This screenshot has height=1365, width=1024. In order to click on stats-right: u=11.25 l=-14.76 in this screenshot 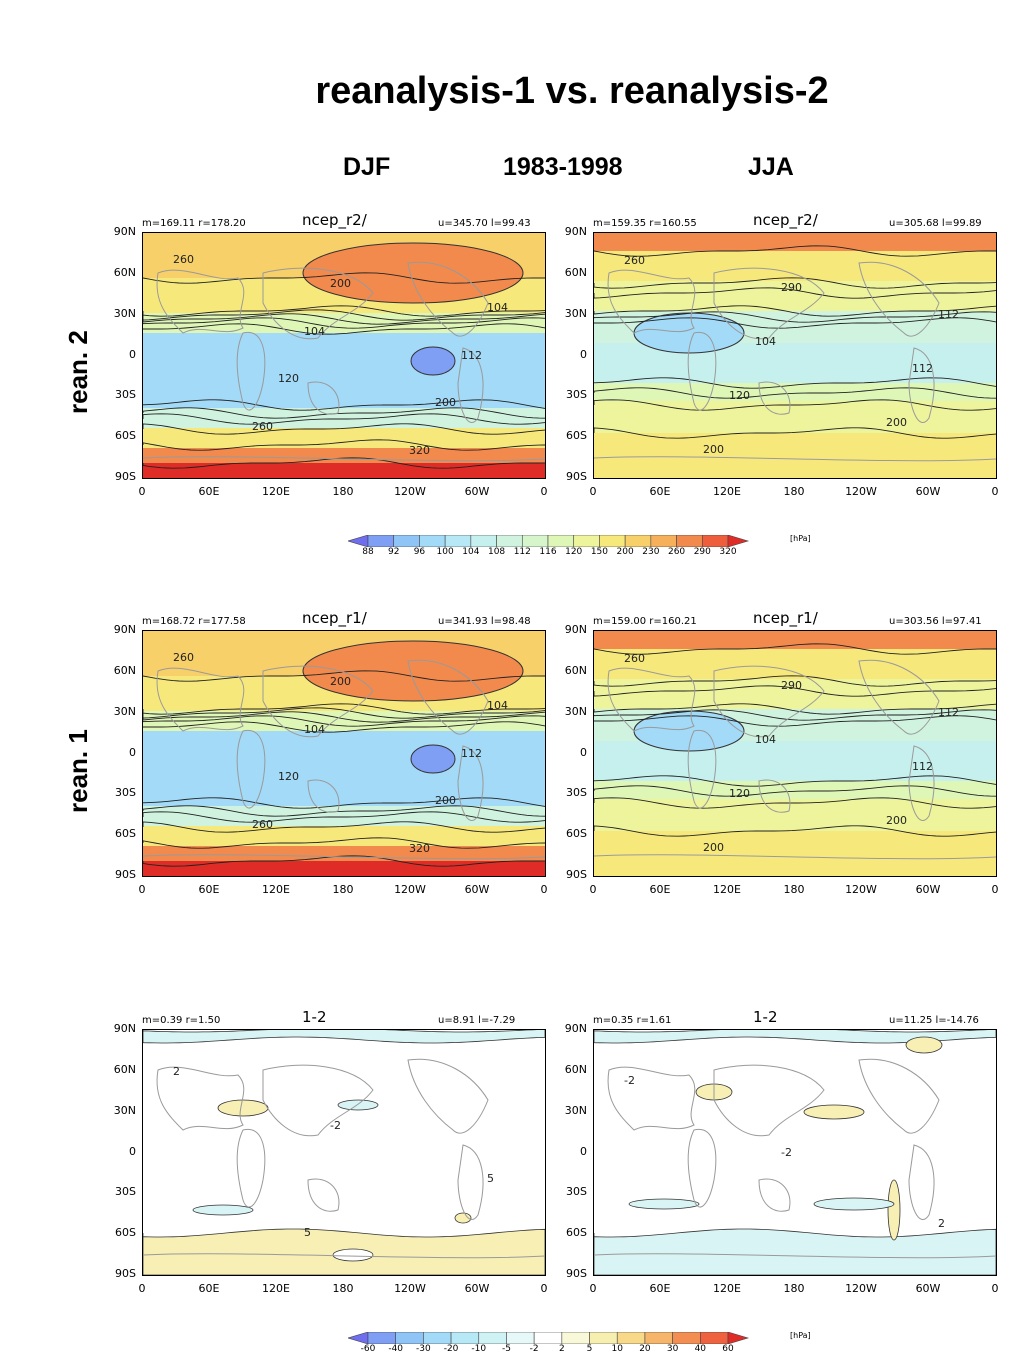, I will do `click(934, 1020)`.